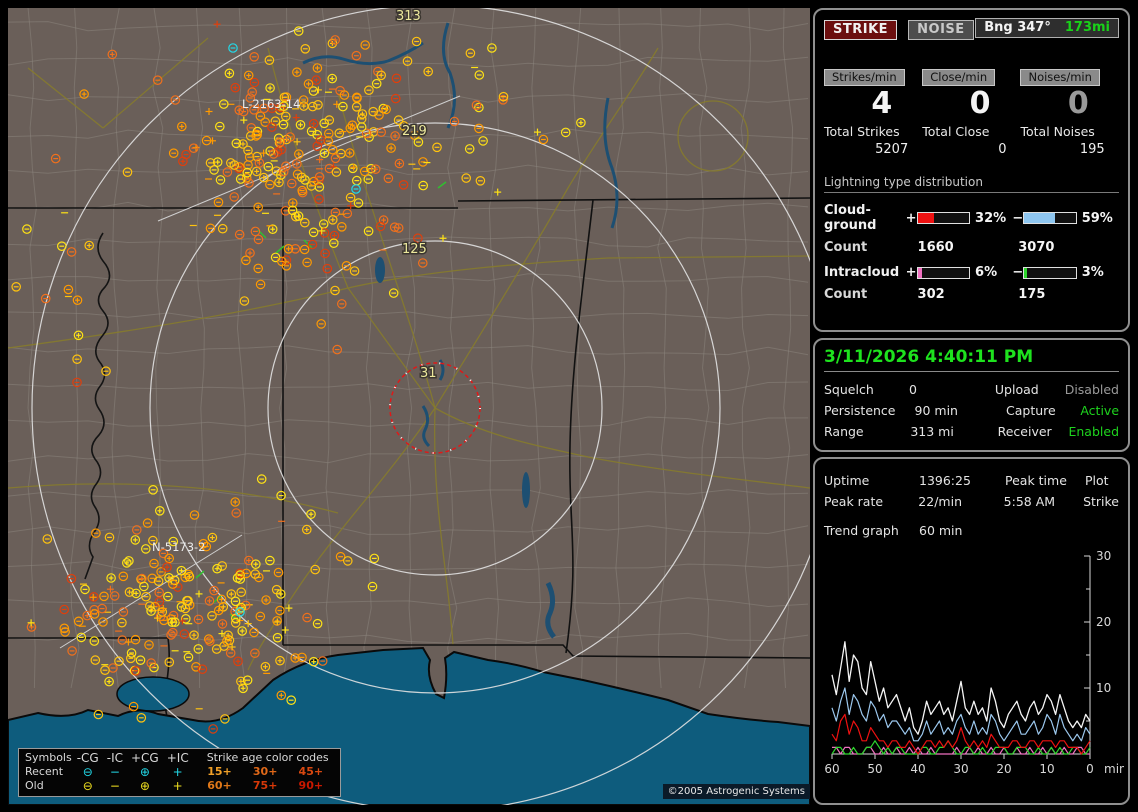 The height and width of the screenshot is (812, 1138). What do you see at coordinates (971, 480) in the screenshot?
I see `uptime-row: Uptime 1396:25 Peak time Plot` at bounding box center [971, 480].